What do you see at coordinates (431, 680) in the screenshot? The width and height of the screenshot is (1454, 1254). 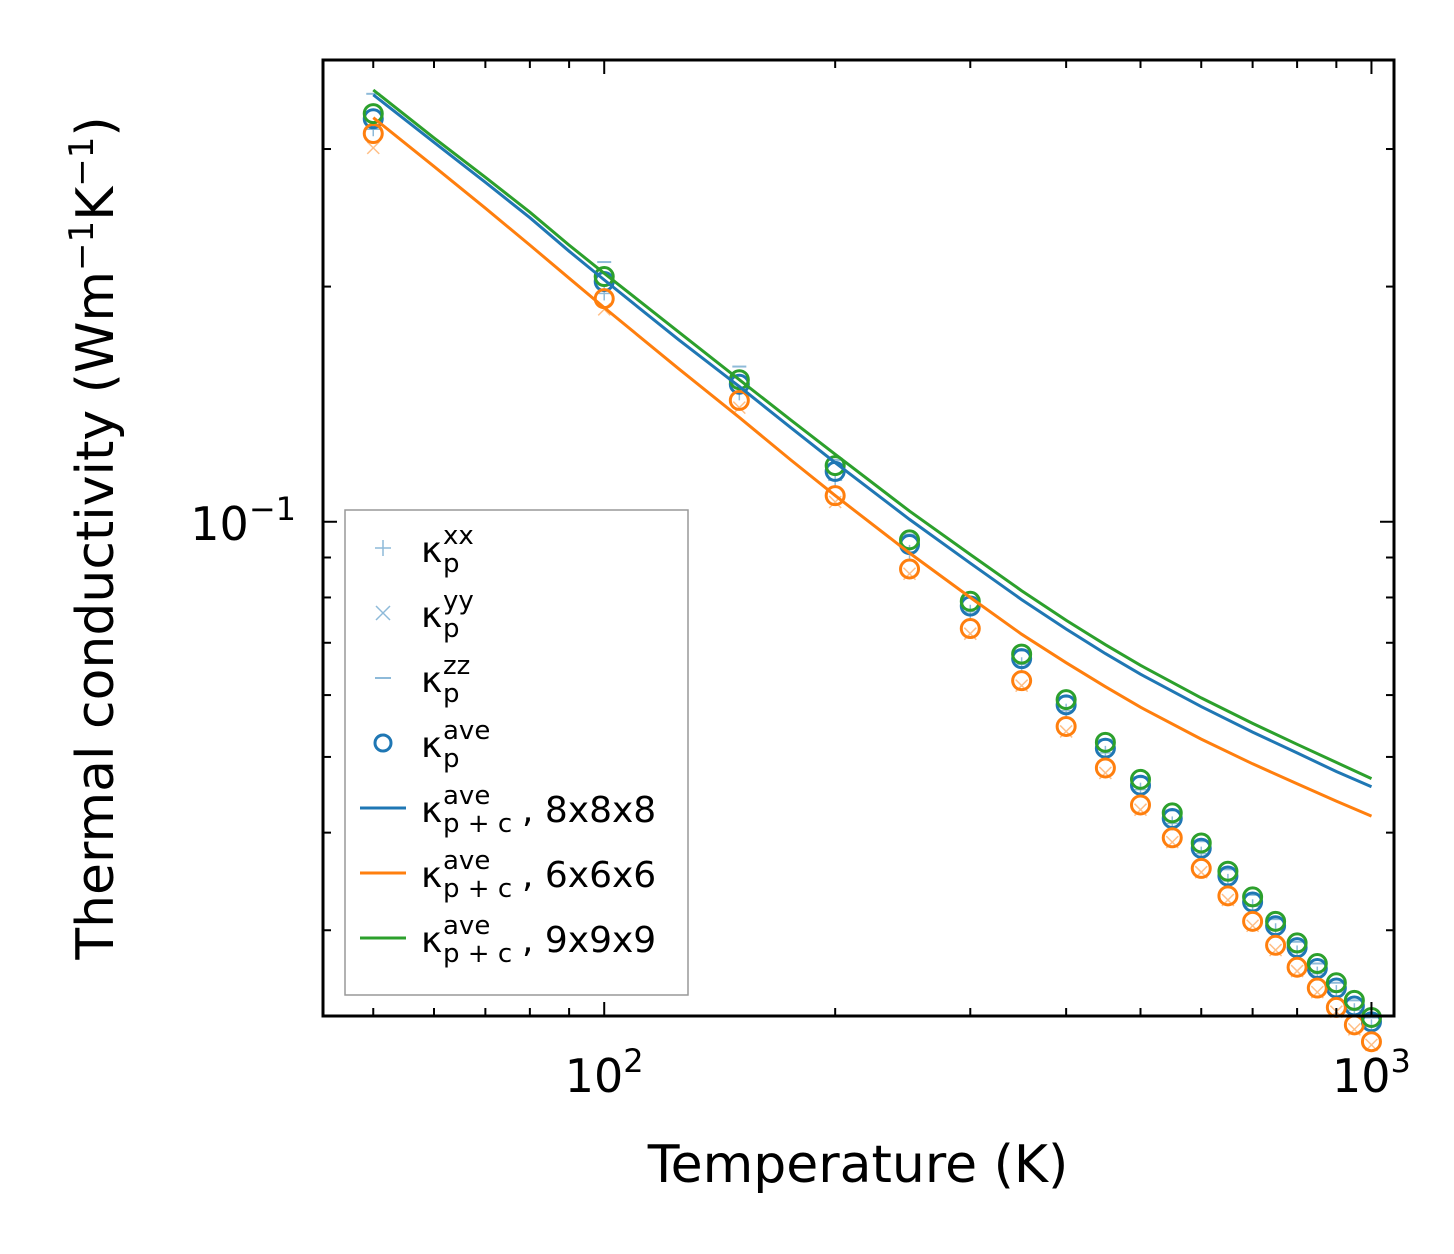 I see `legend-item-2-symbol: κ` at bounding box center [431, 680].